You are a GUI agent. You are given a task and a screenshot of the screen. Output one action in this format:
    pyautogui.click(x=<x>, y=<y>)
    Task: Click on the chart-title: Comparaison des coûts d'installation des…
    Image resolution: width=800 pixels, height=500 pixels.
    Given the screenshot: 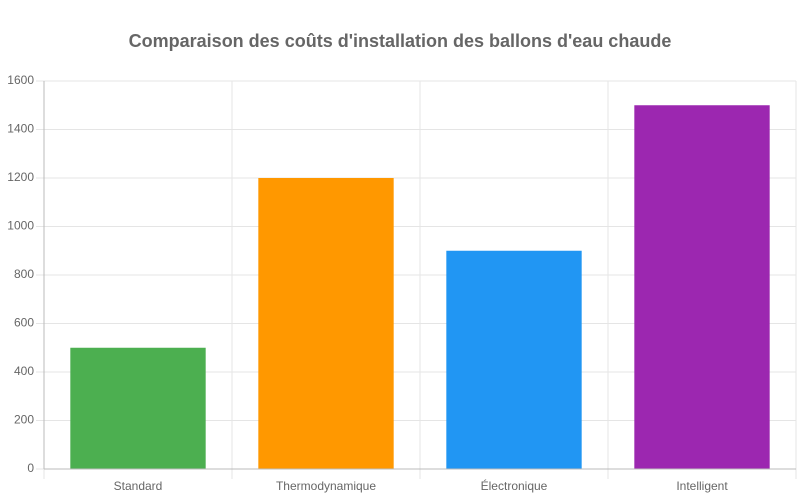 What is the action you would take?
    pyautogui.click(x=400, y=41)
    